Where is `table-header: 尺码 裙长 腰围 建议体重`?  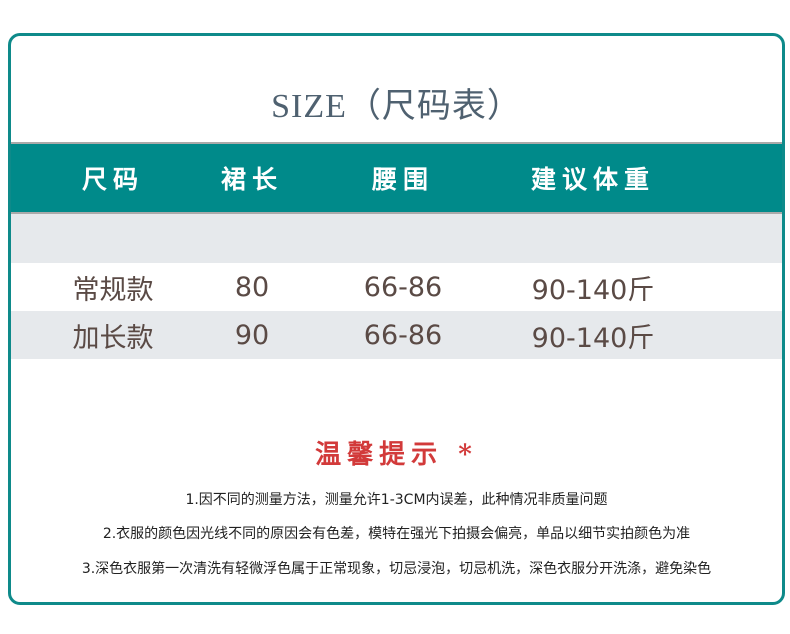 table-header: 尺码 裙长 腰围 建议体重 is located at coordinates (396, 178).